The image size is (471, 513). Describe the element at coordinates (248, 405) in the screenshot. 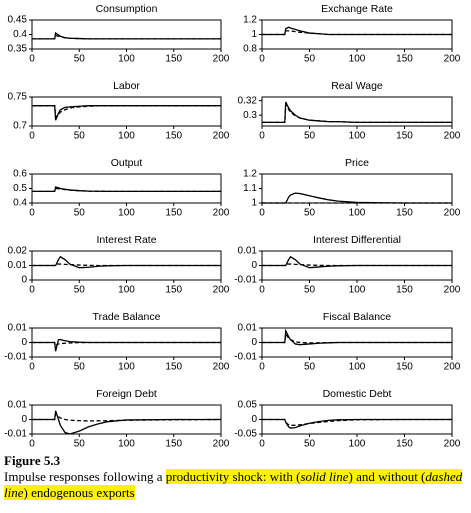

I see `y-tick-label: 0.05` at that location.